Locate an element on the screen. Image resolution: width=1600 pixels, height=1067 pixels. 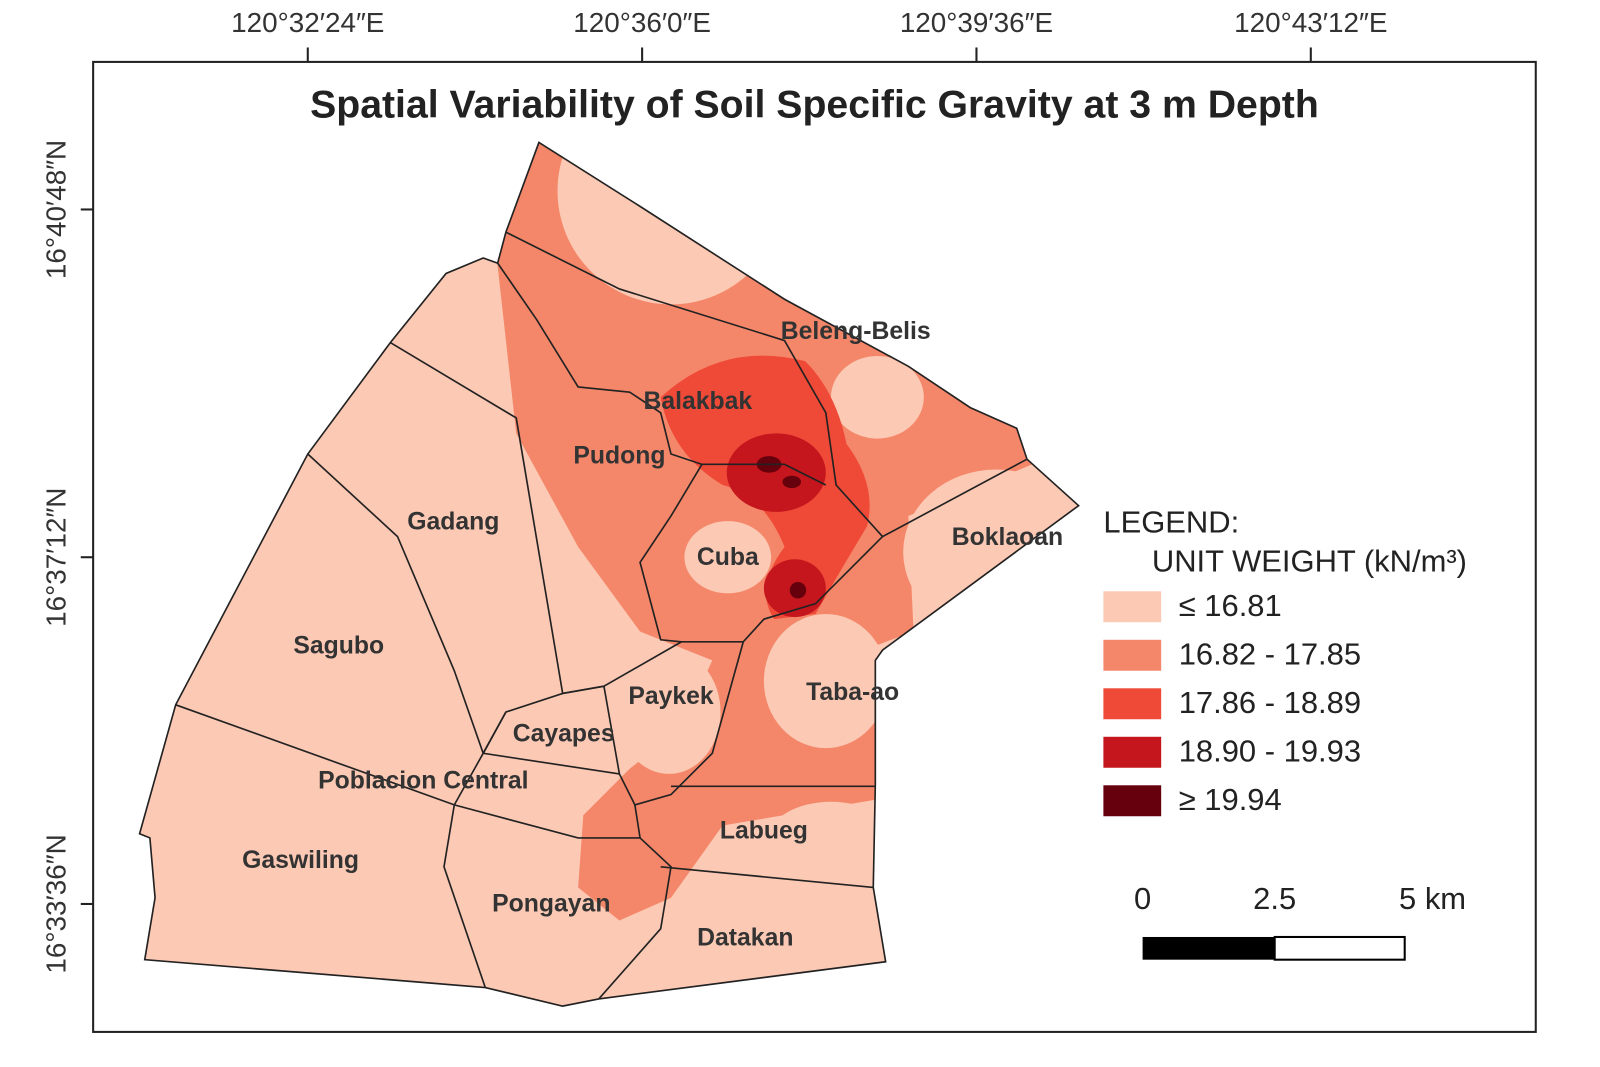
place-label: Gaswiling is located at coordinates (300, 860).